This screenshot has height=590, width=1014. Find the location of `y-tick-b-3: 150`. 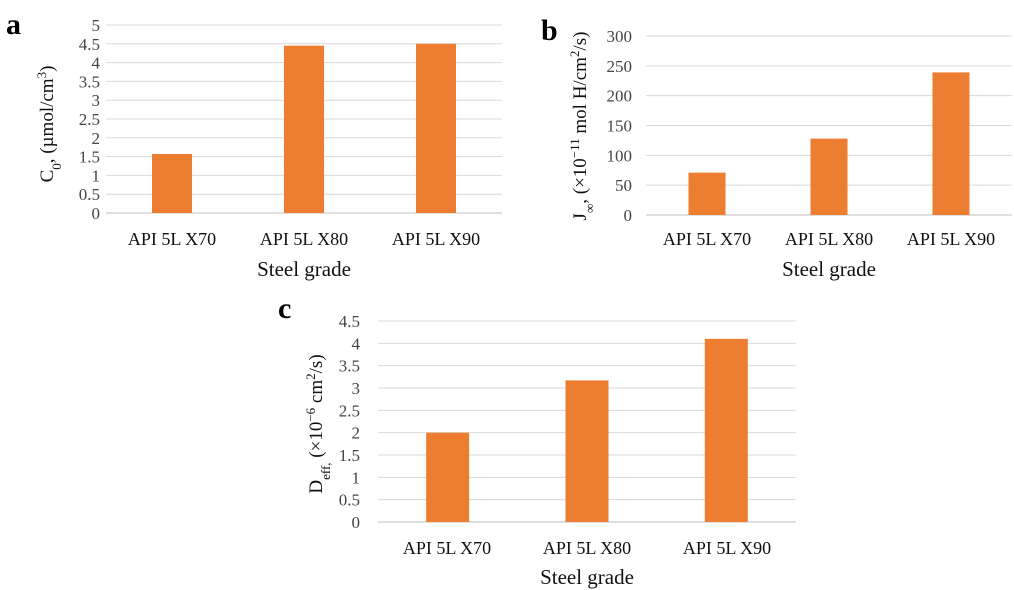

y-tick-b-3: 150 is located at coordinates (620, 126).